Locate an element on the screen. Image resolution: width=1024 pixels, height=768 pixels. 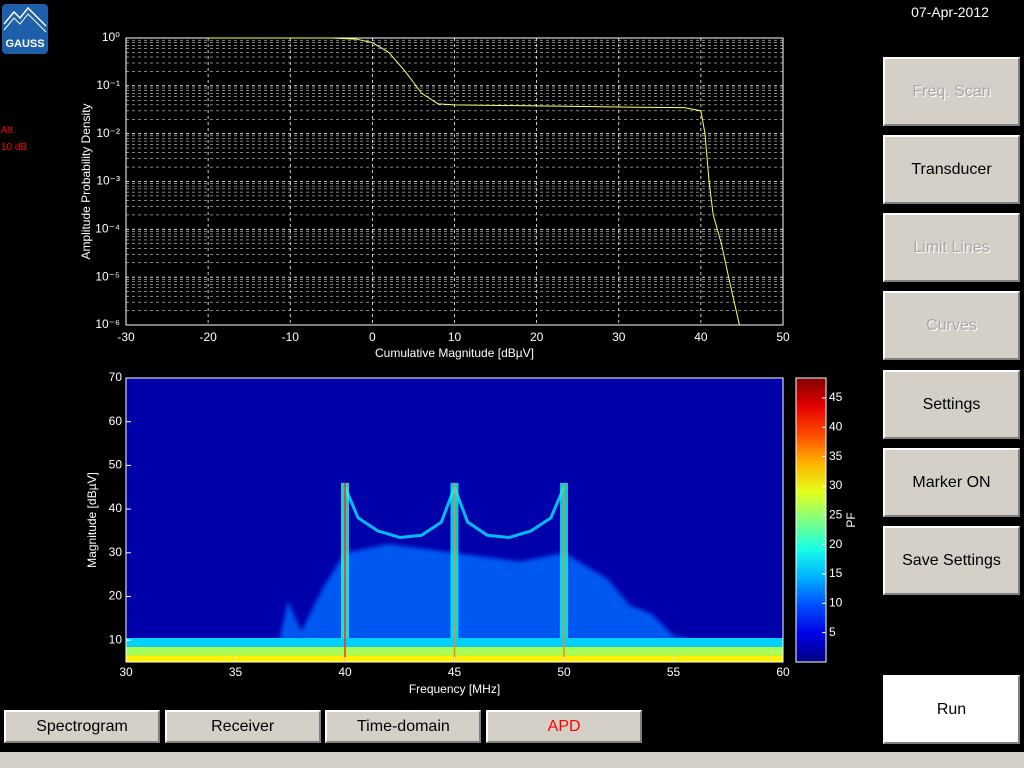
x-tick-label: 55 is located at coordinates (674, 672).